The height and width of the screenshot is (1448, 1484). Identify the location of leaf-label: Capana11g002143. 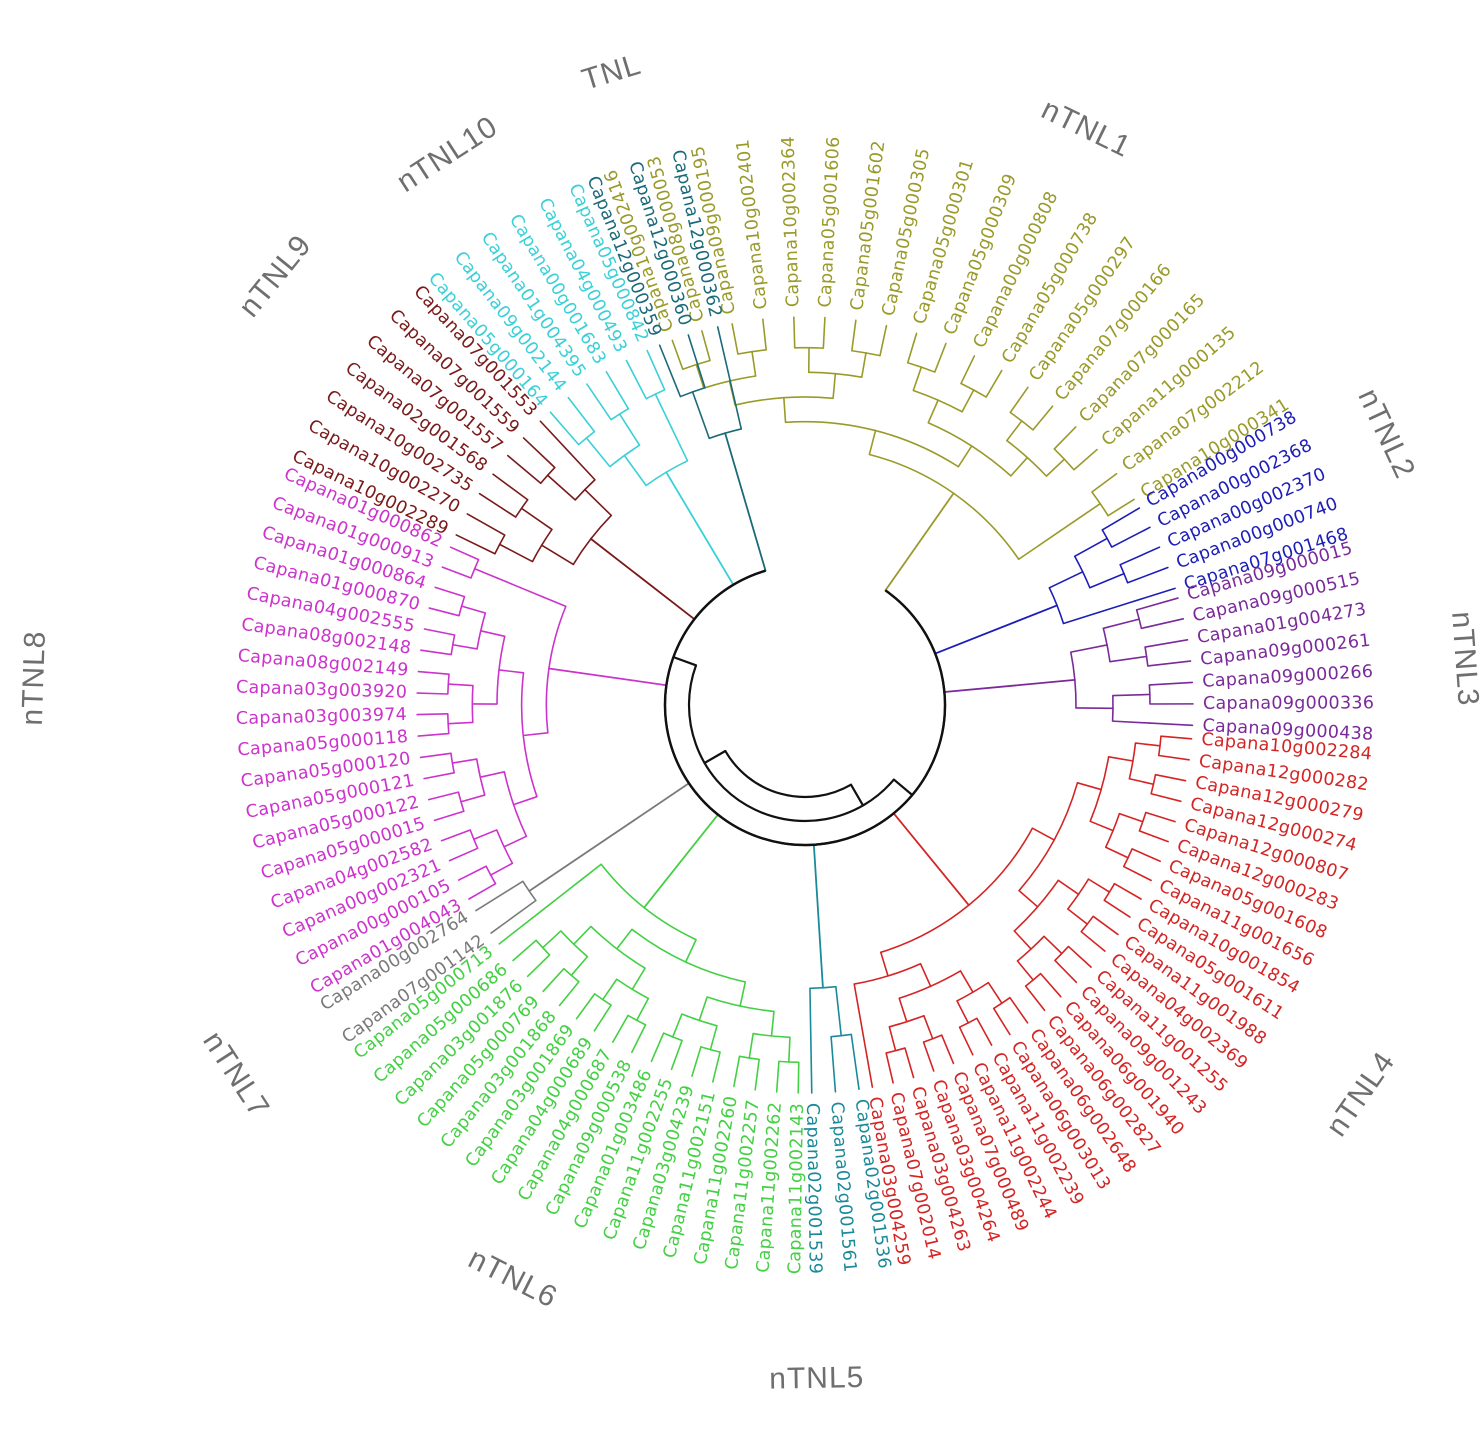
(796, 1189).